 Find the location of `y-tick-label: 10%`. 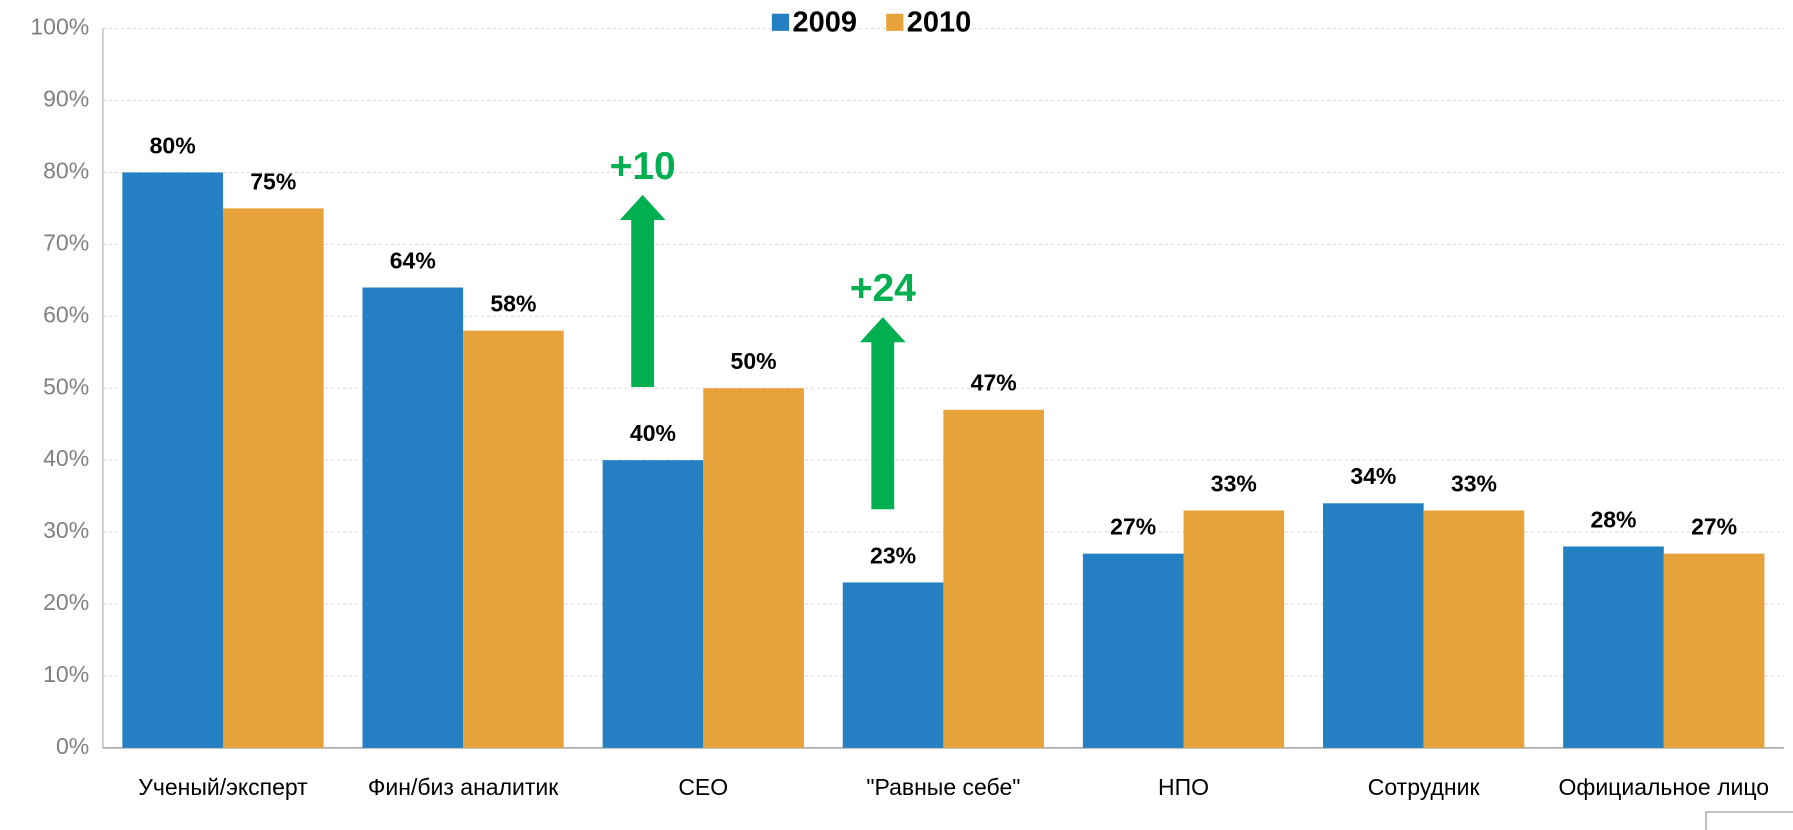

y-tick-label: 10% is located at coordinates (66, 674).